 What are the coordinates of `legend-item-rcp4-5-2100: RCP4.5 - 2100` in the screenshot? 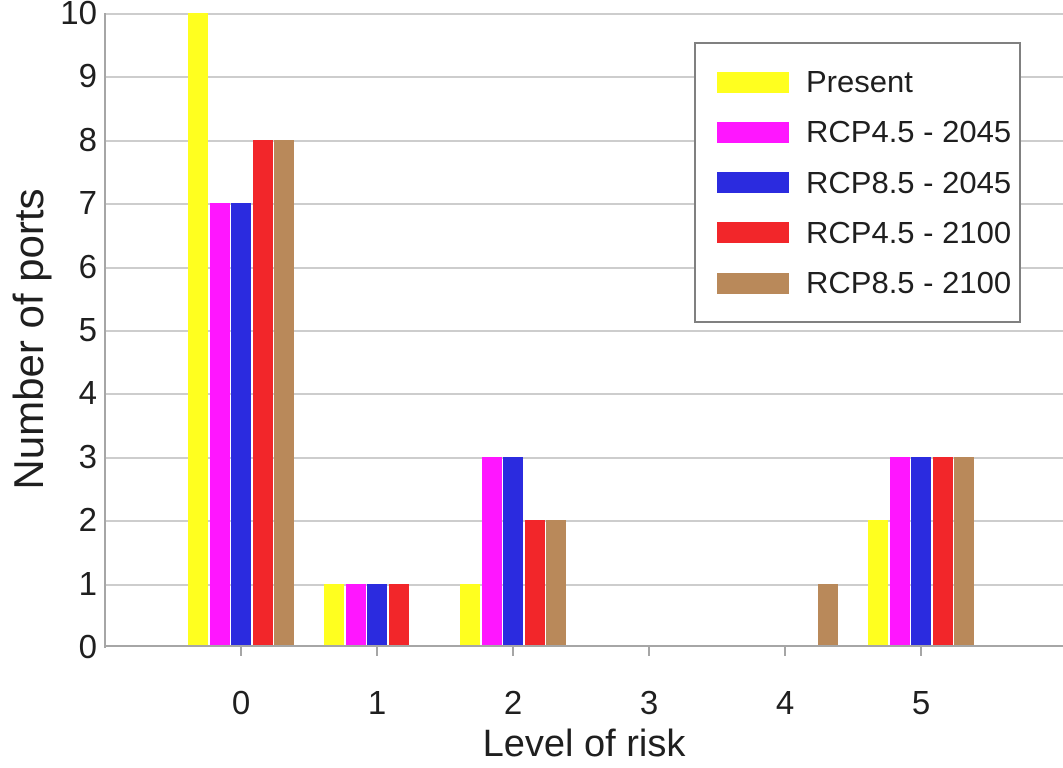 It's located at (857, 233).